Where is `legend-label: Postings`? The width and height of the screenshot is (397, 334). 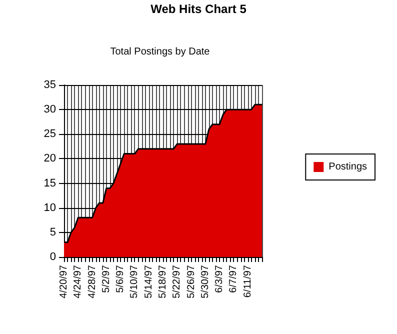
legend-label: Postings is located at coordinates (348, 167).